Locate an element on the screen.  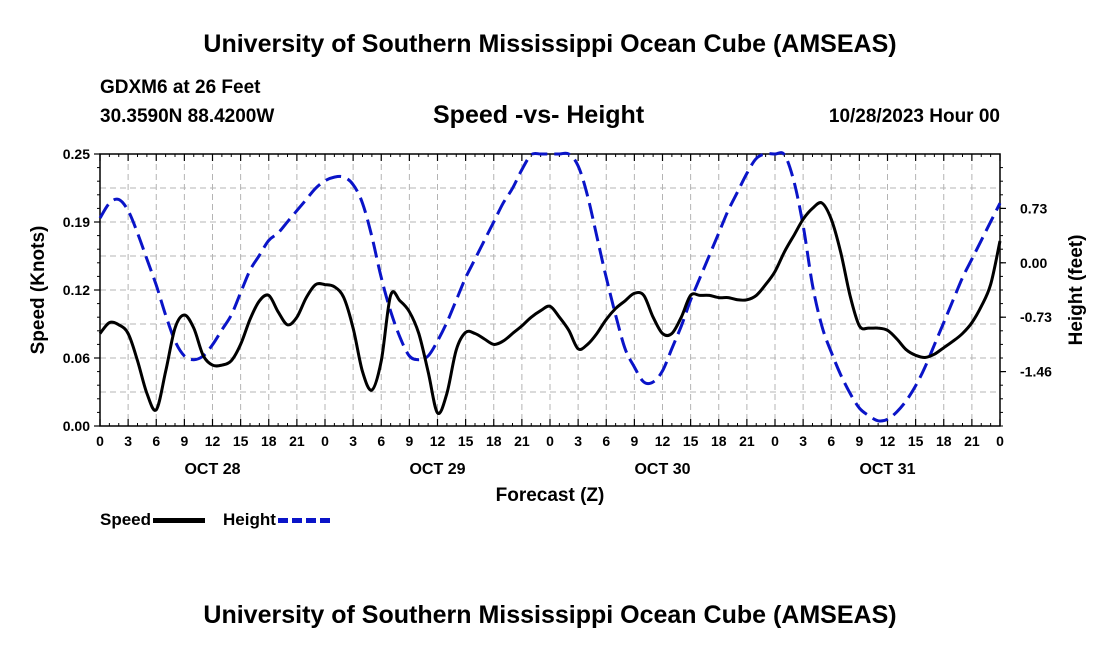
legend-height-label: Height is located at coordinates (249, 519).